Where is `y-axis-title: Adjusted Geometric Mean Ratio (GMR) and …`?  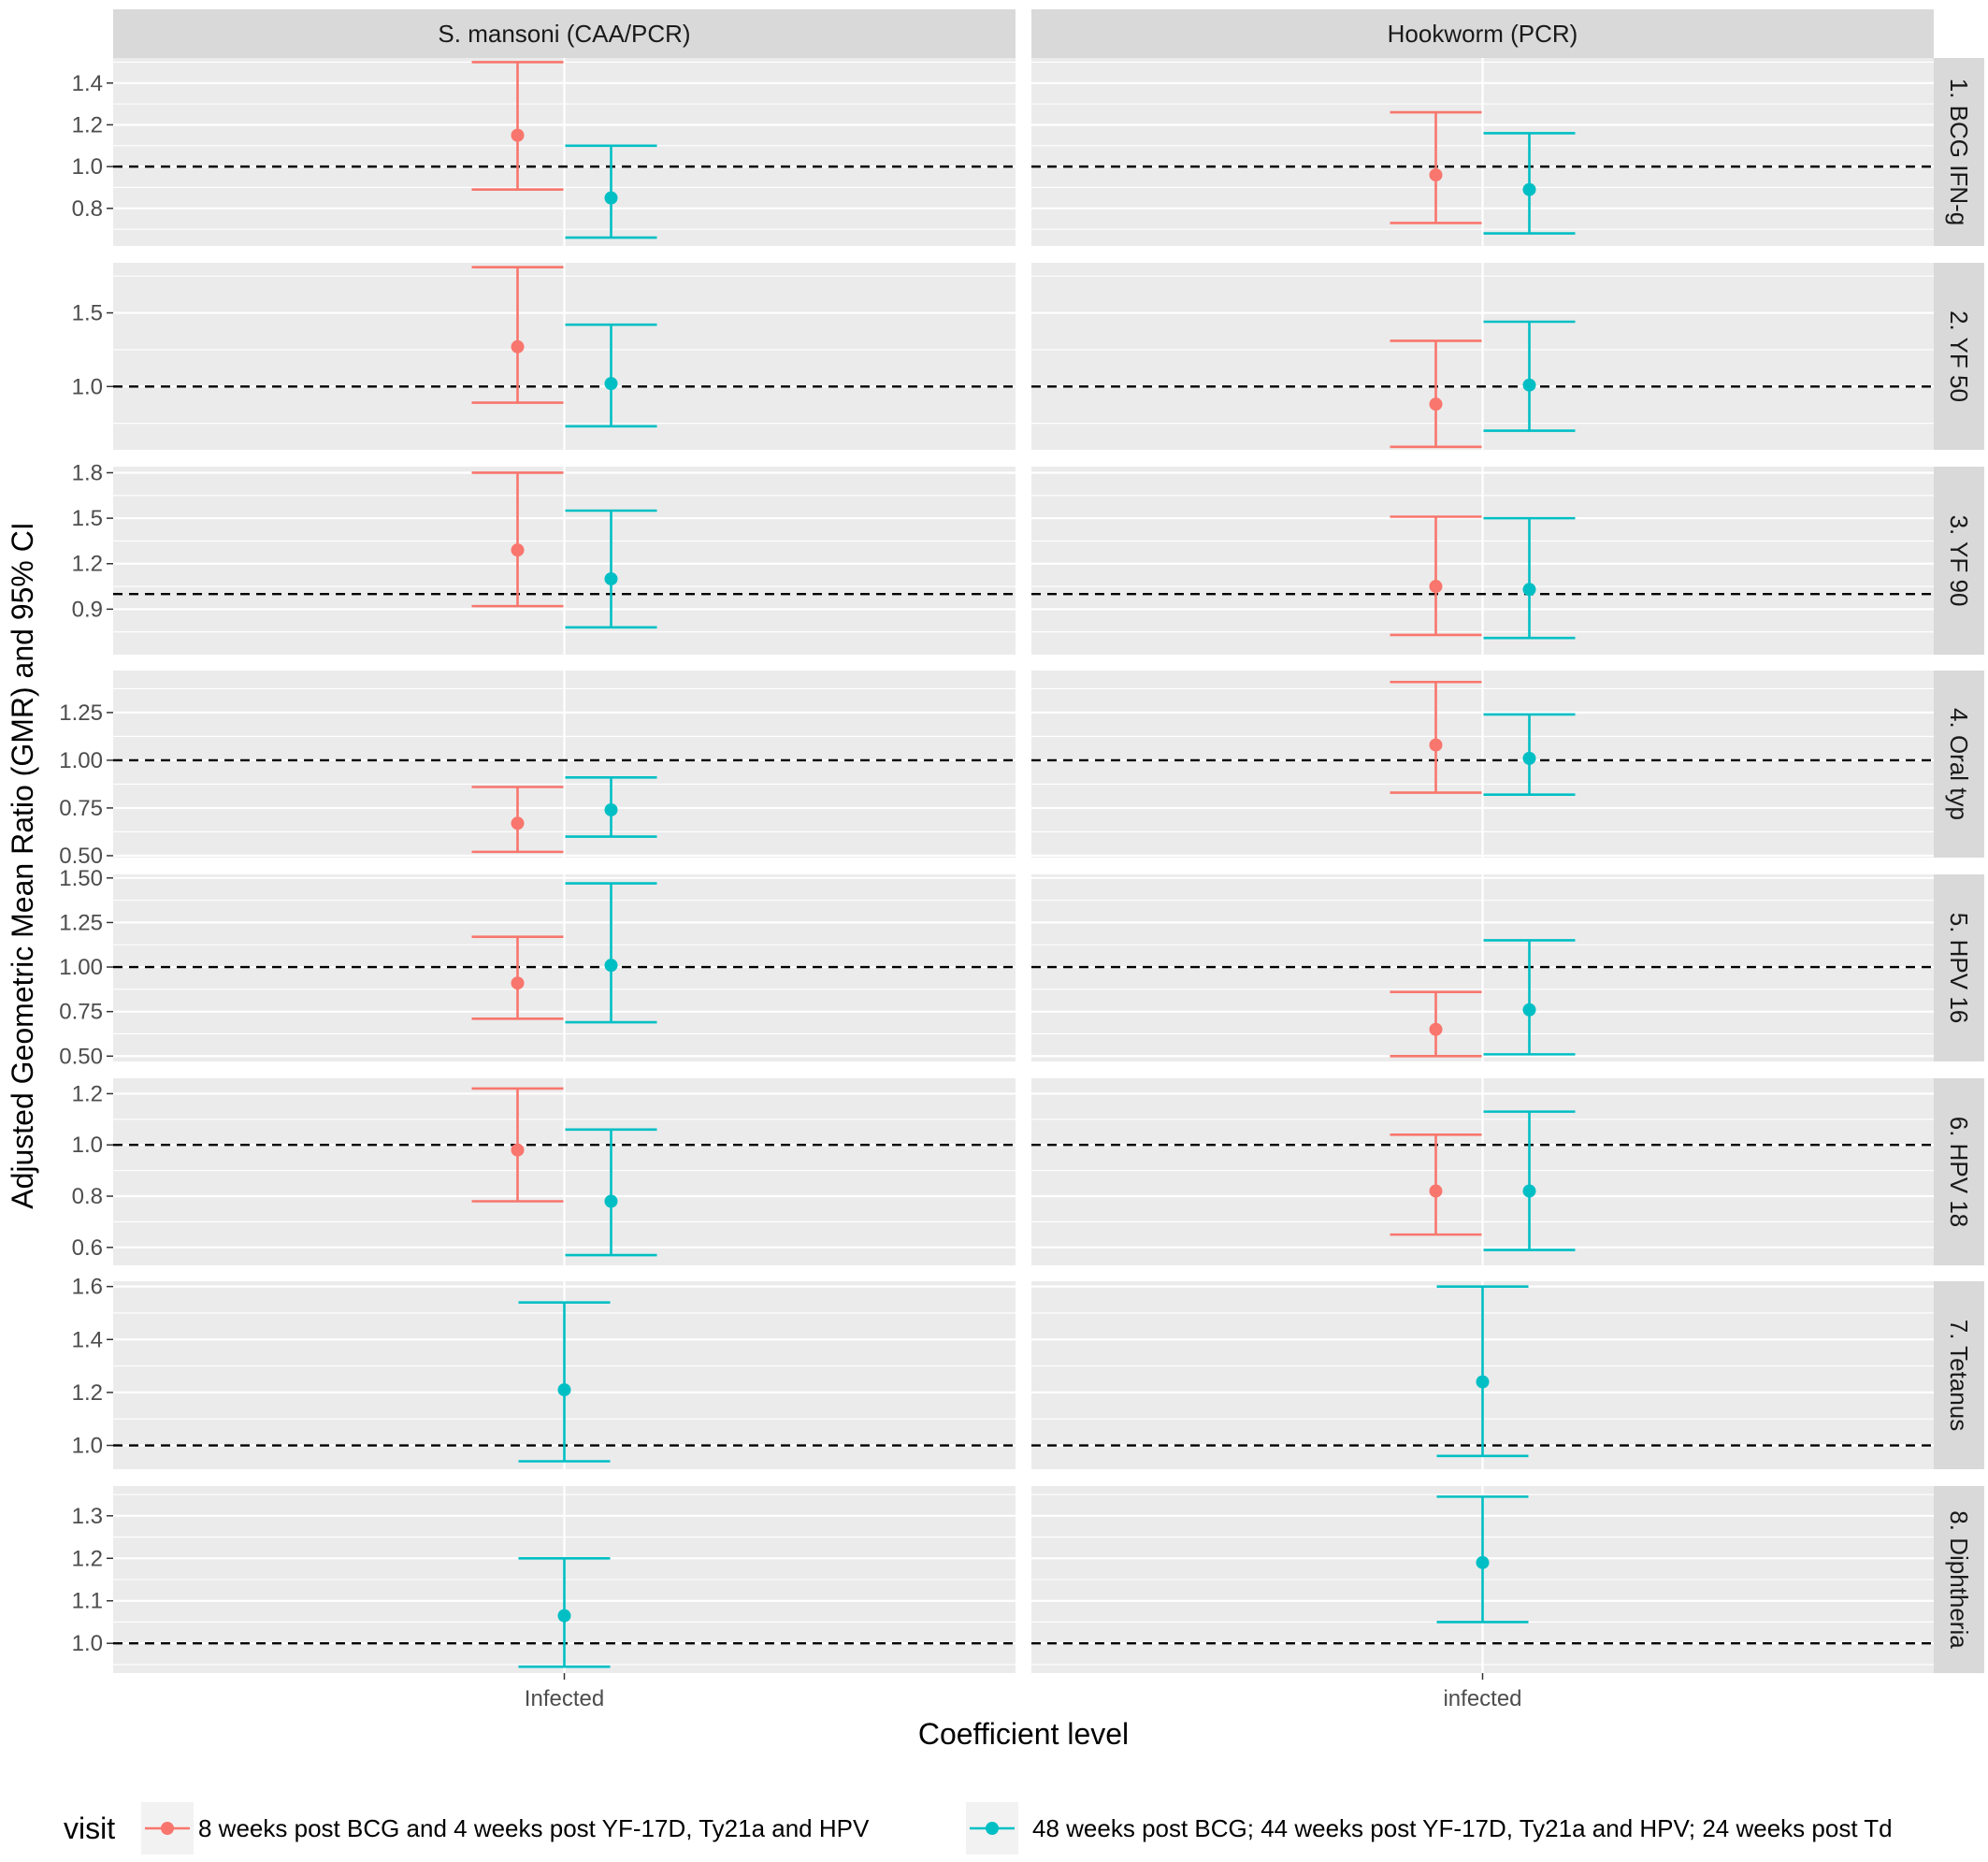 y-axis-title: Adjusted Geometric Mean Ratio (GMR) and … is located at coordinates (22, 866).